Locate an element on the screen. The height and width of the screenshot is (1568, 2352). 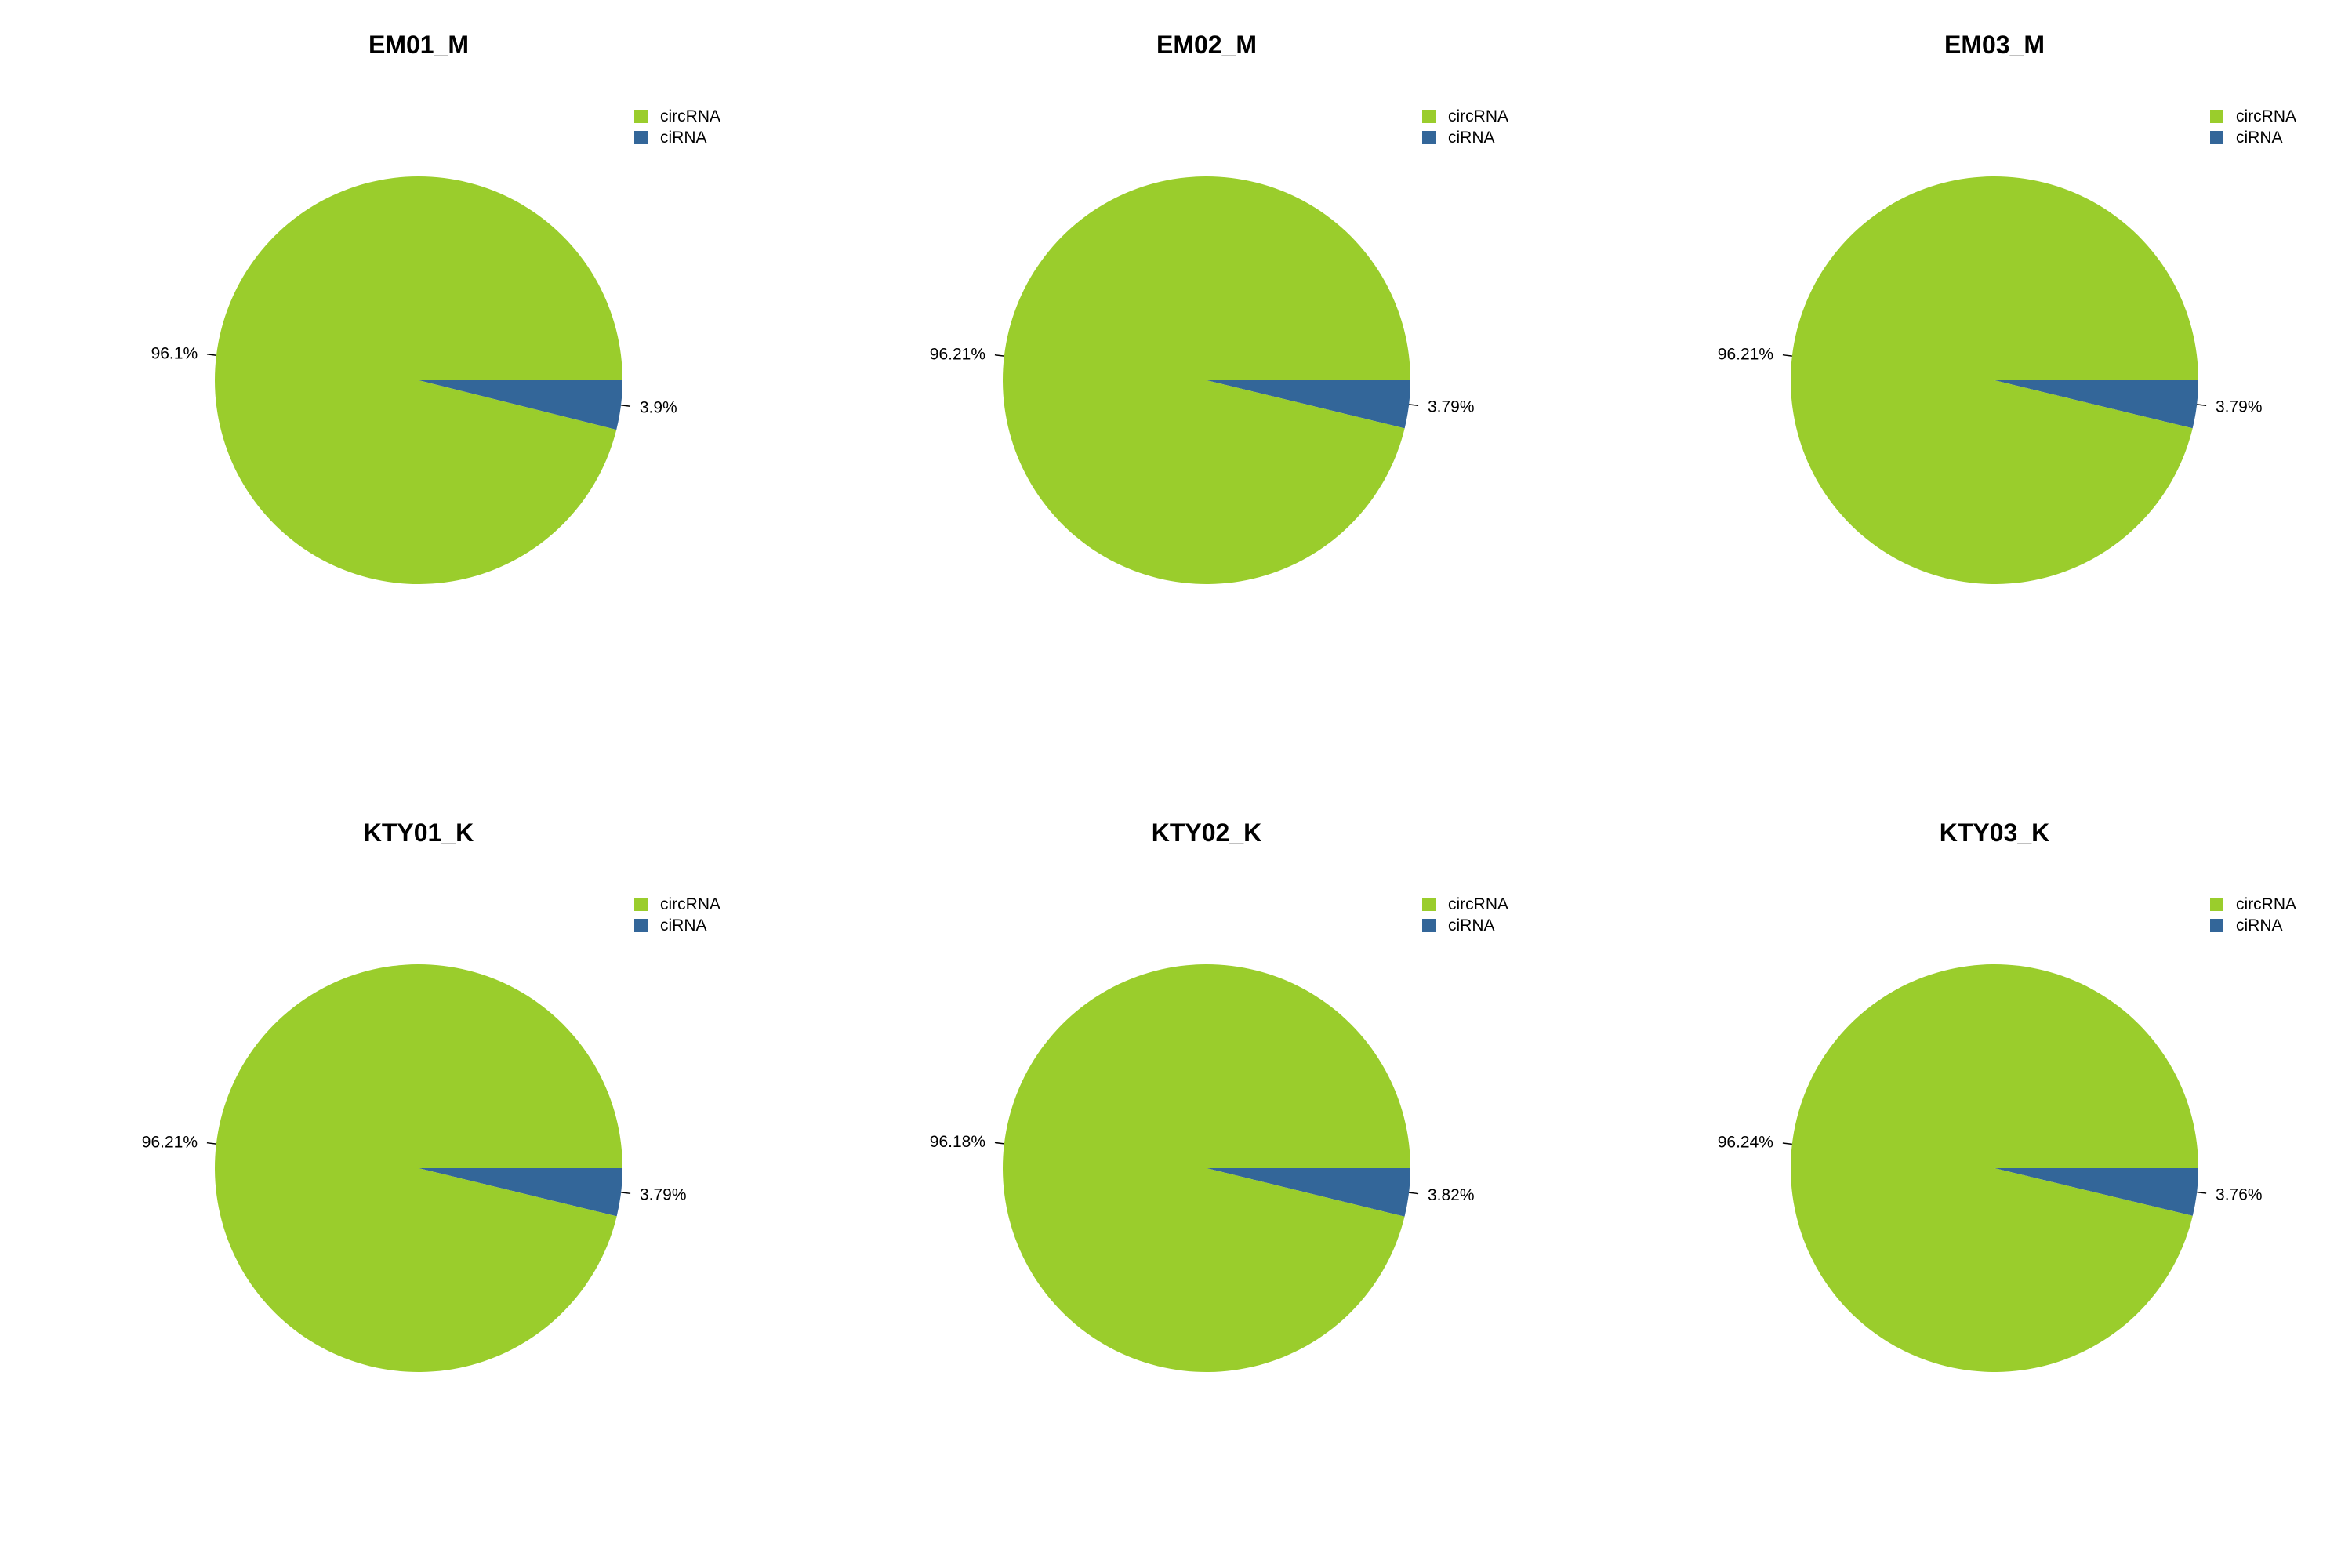
chart-title: EM02_M is located at coordinates (1206, 45).